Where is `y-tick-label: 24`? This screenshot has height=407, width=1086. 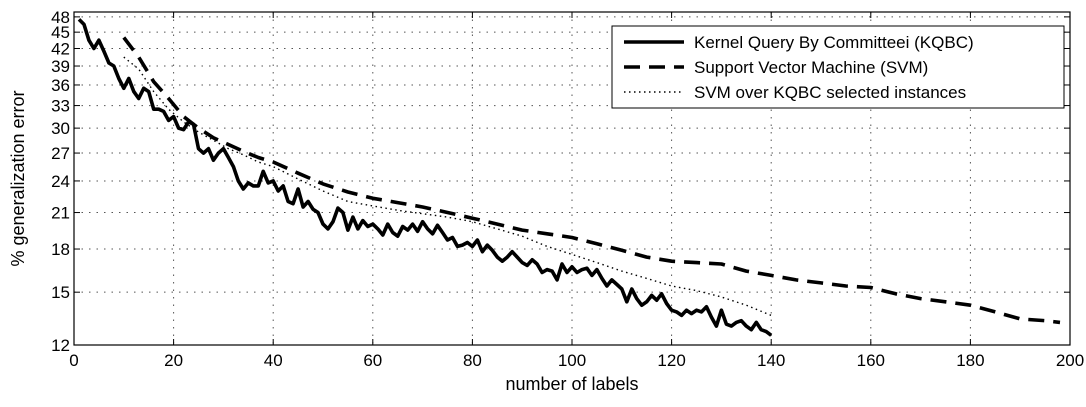
y-tick-label: 24 is located at coordinates (60, 181).